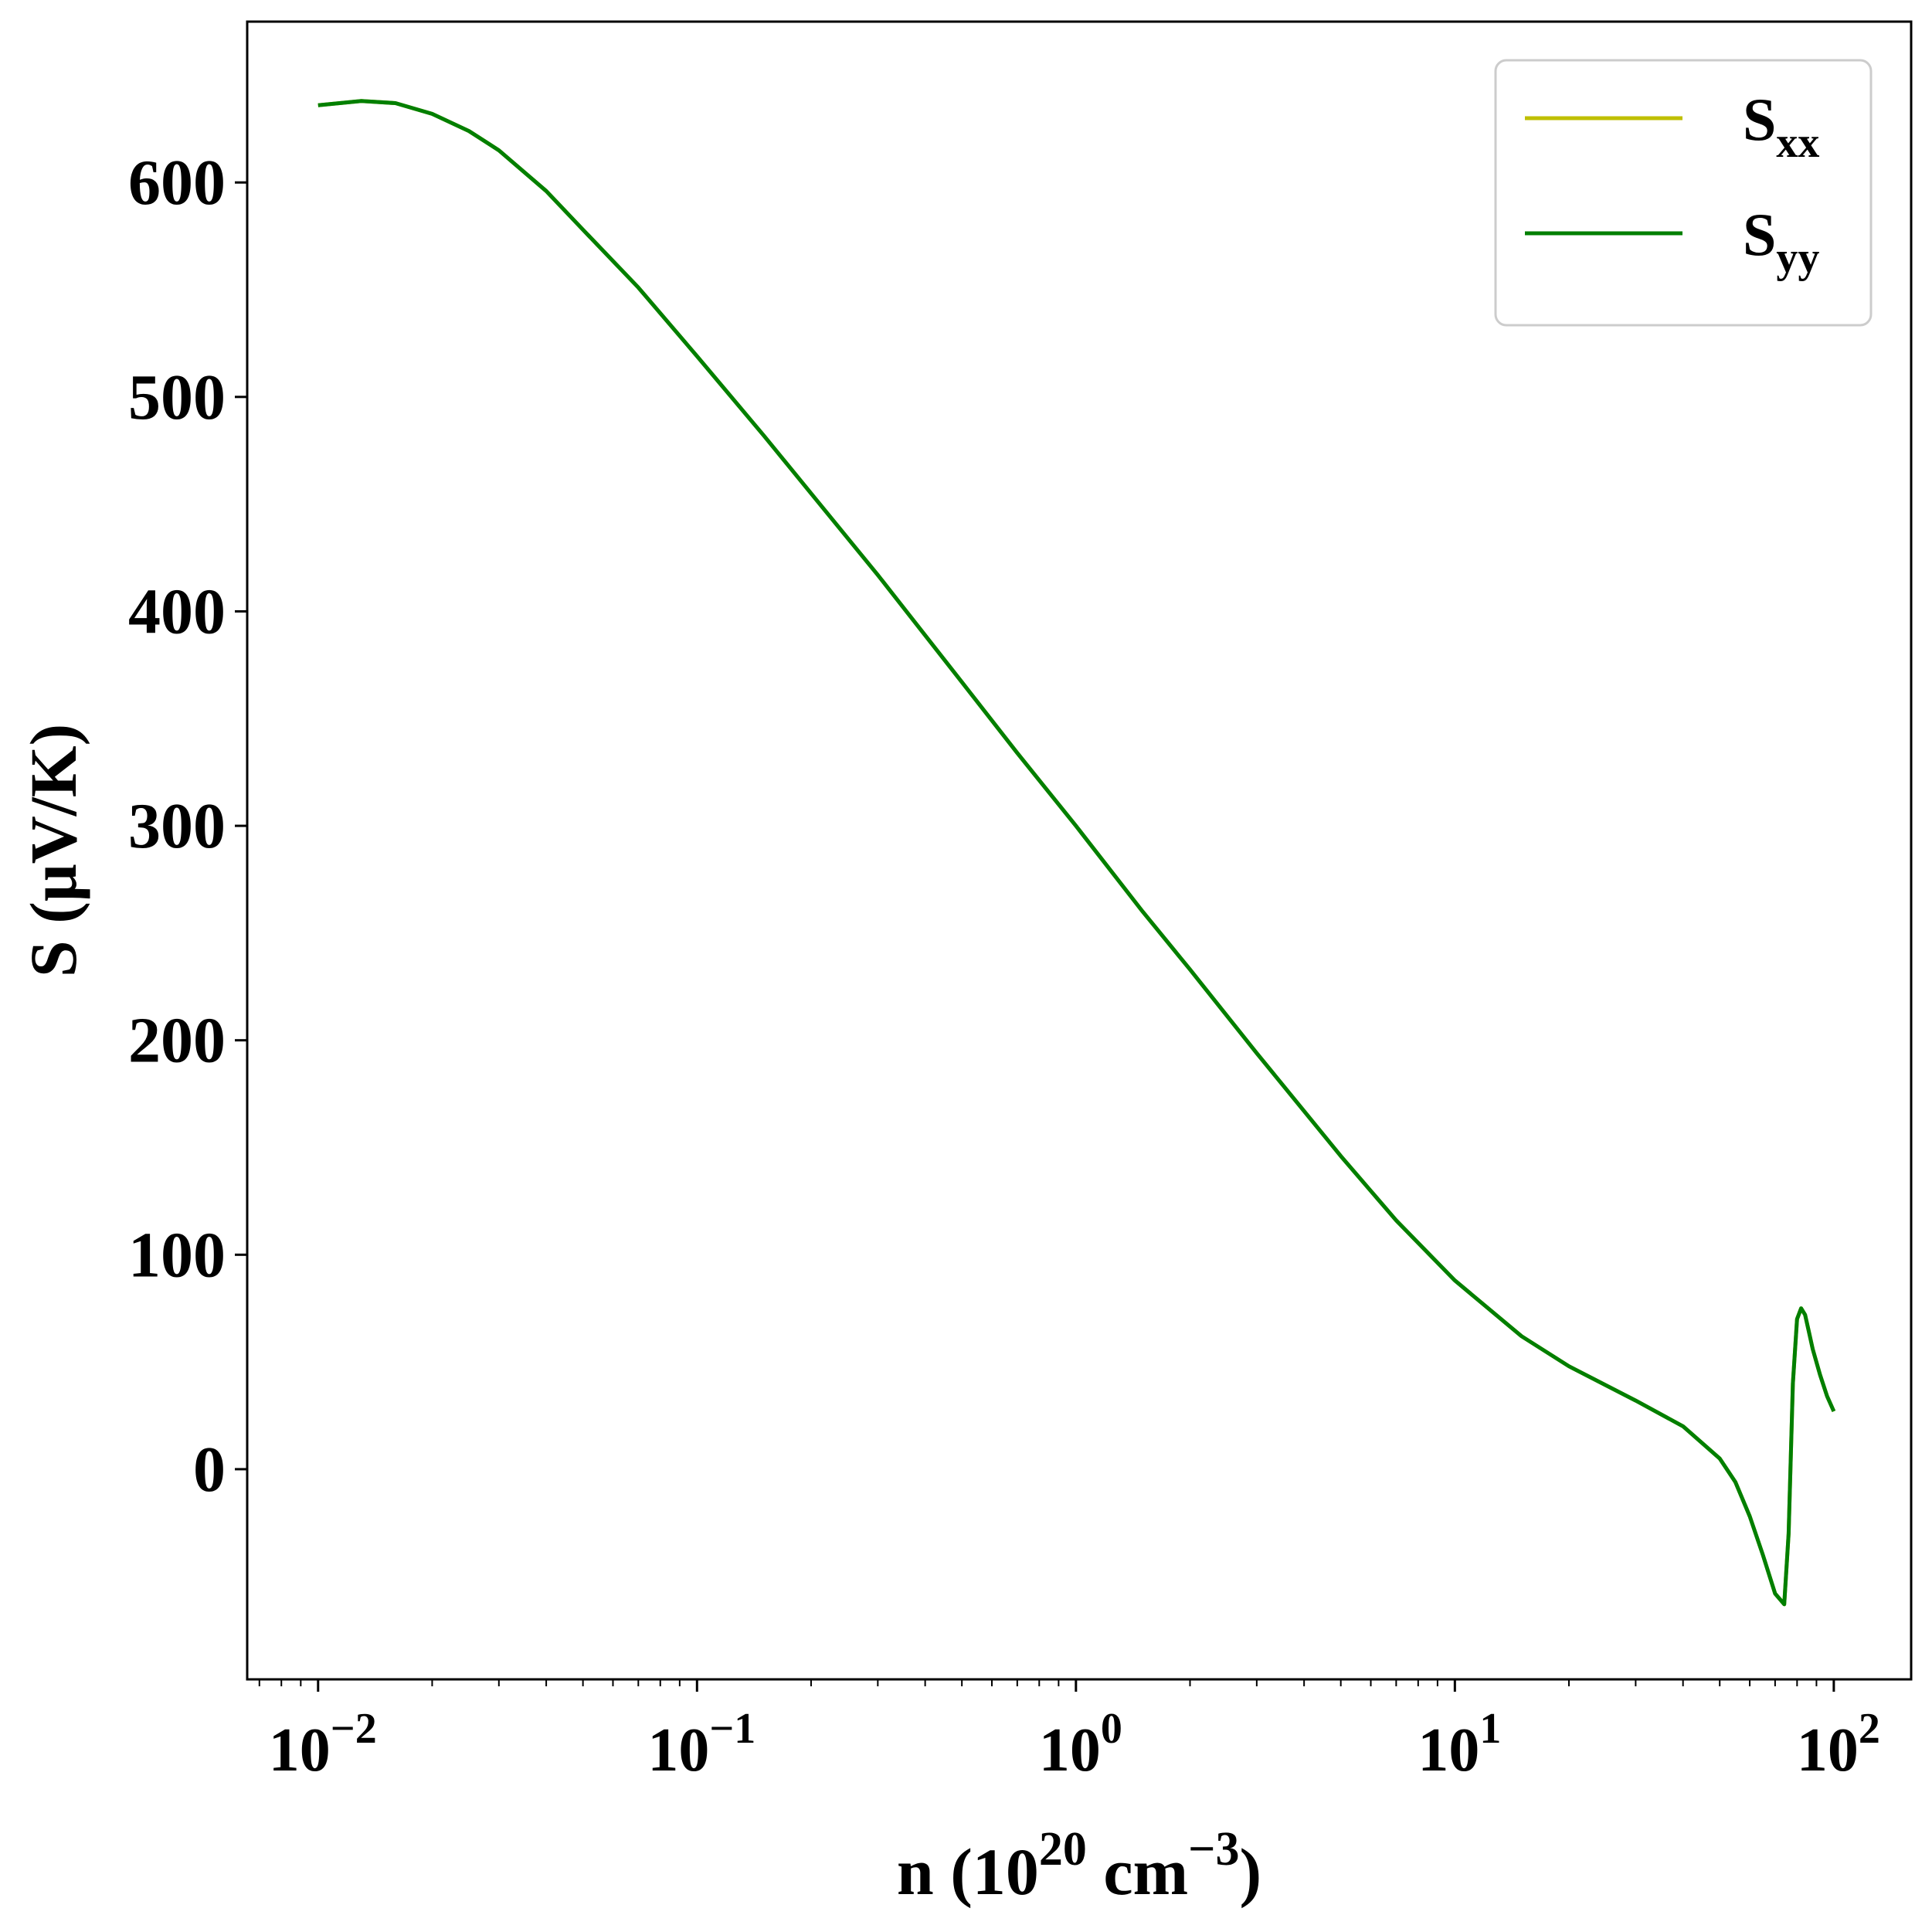  What do you see at coordinates (1460, 1744) in the screenshot?
I see `x-tick-label: 10¹` at bounding box center [1460, 1744].